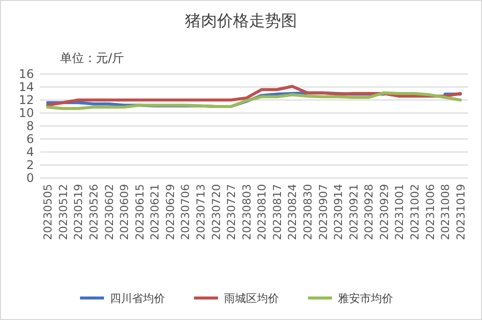 This screenshot has height=320, width=482. I want to click on legend-label: 雅安市均价, so click(365, 298).